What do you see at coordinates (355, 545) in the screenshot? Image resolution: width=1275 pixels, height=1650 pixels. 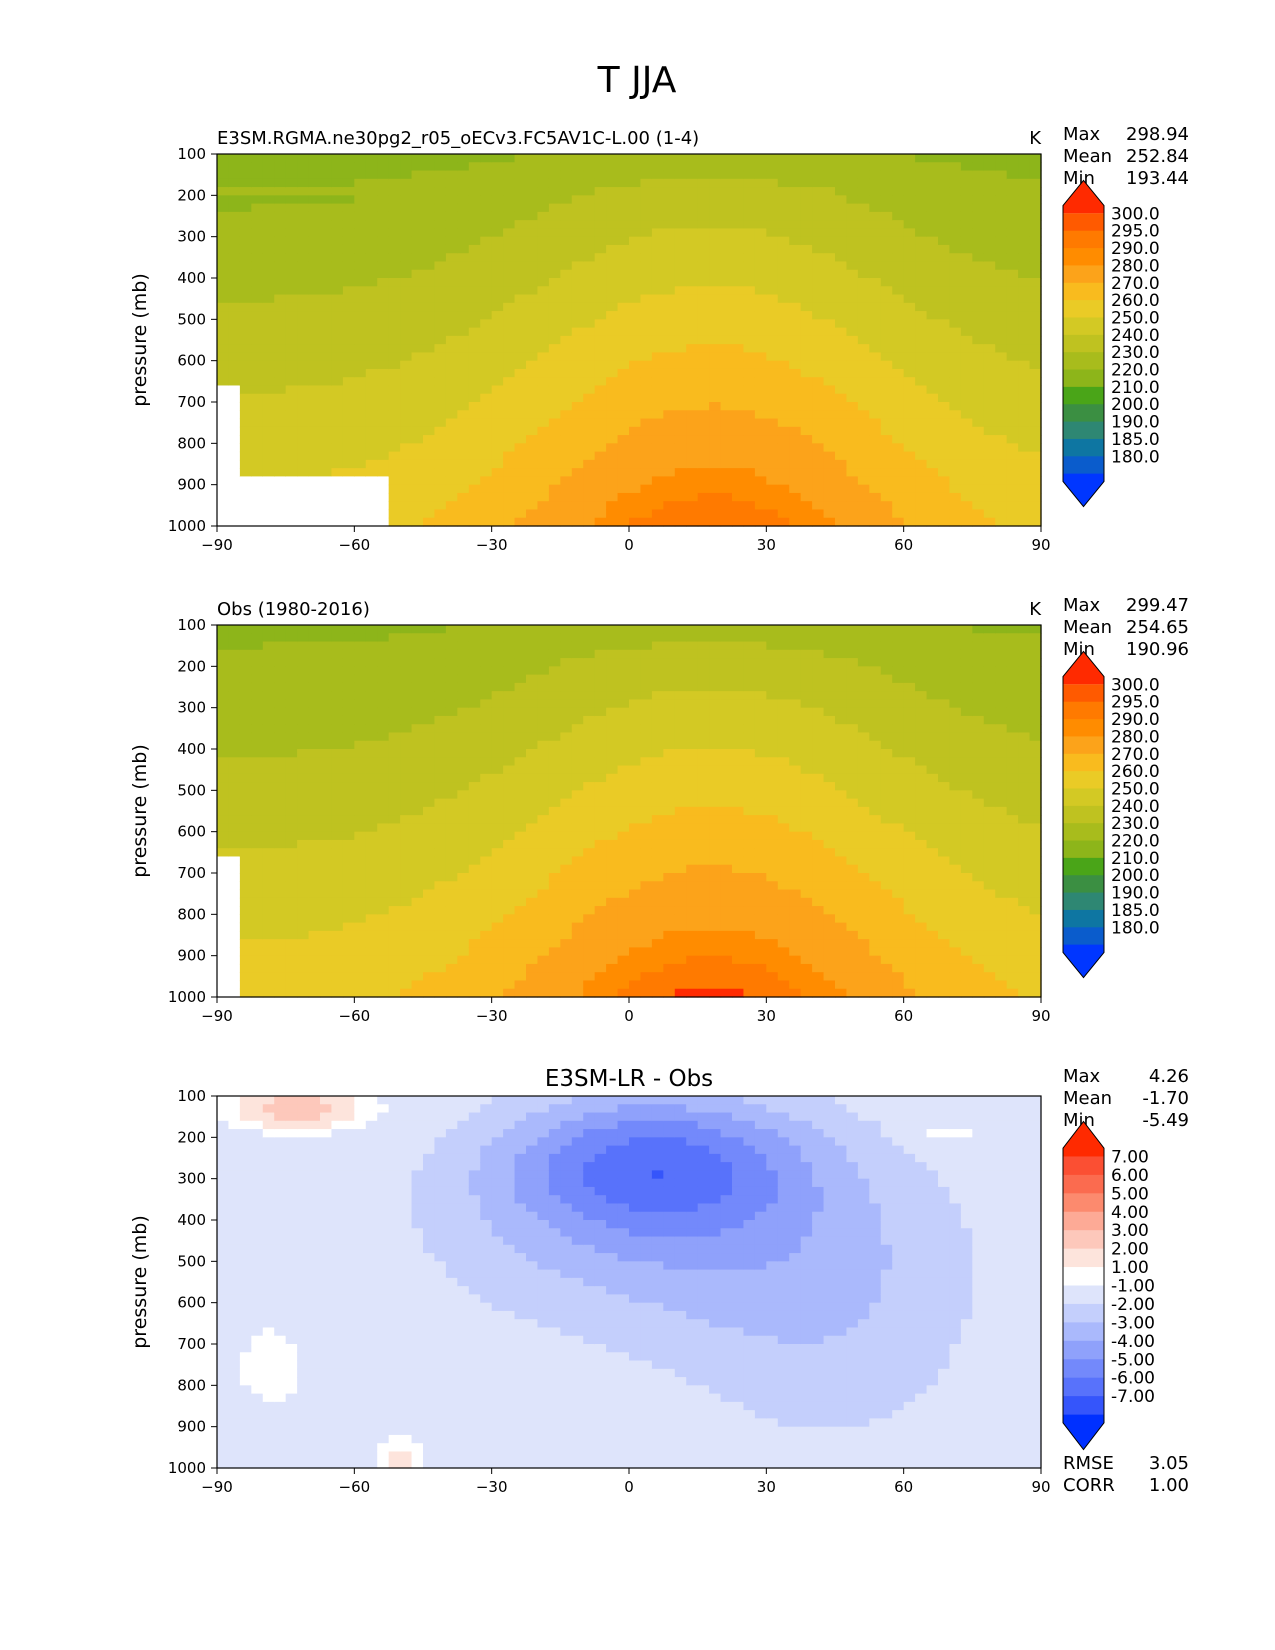 I see `x-tick-label: −60` at bounding box center [355, 545].